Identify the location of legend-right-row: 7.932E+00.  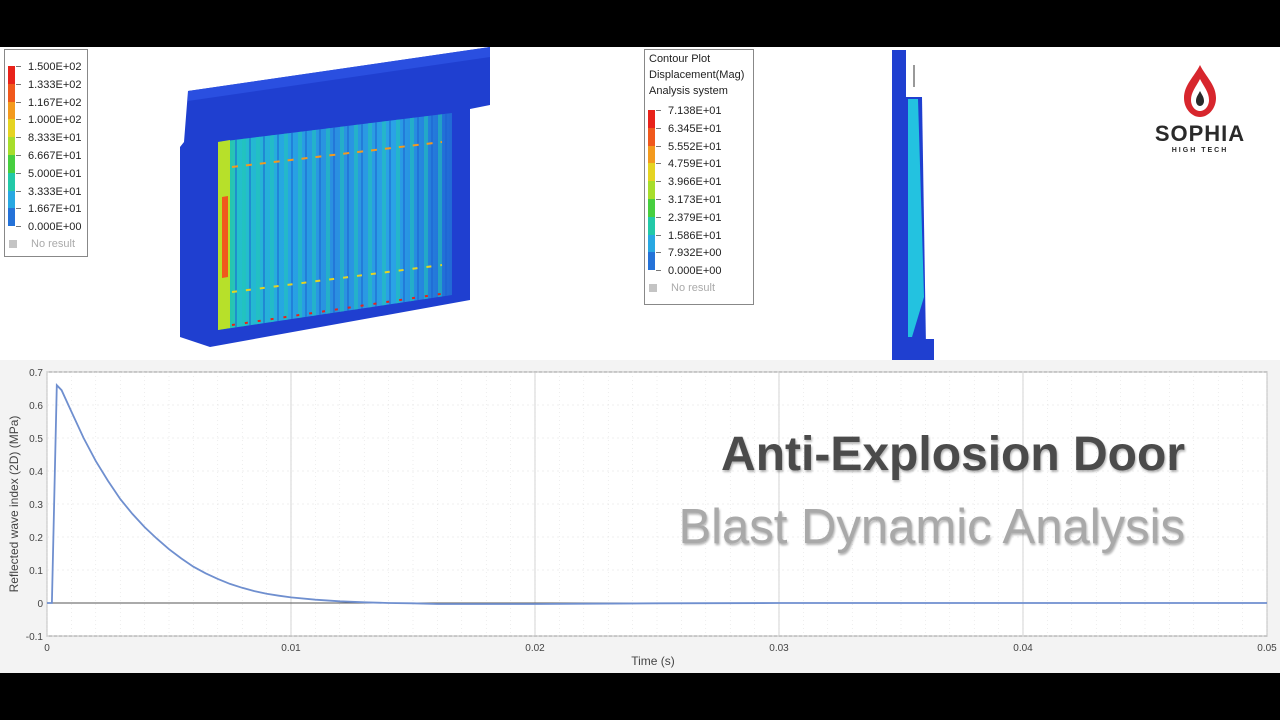
(699, 257).